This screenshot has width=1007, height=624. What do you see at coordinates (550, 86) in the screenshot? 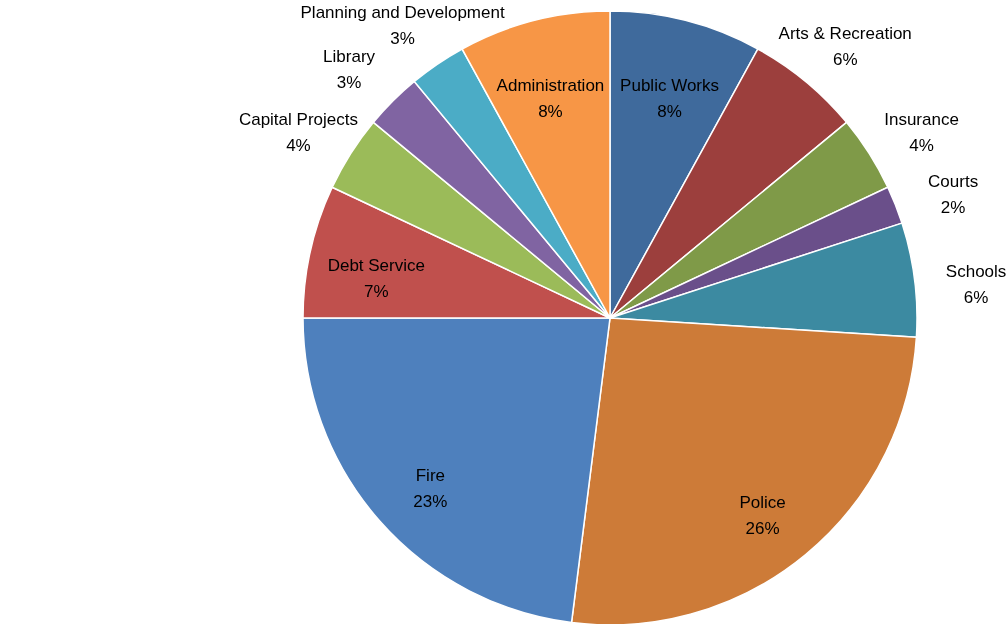
I see `slice-label: Administration` at bounding box center [550, 86].